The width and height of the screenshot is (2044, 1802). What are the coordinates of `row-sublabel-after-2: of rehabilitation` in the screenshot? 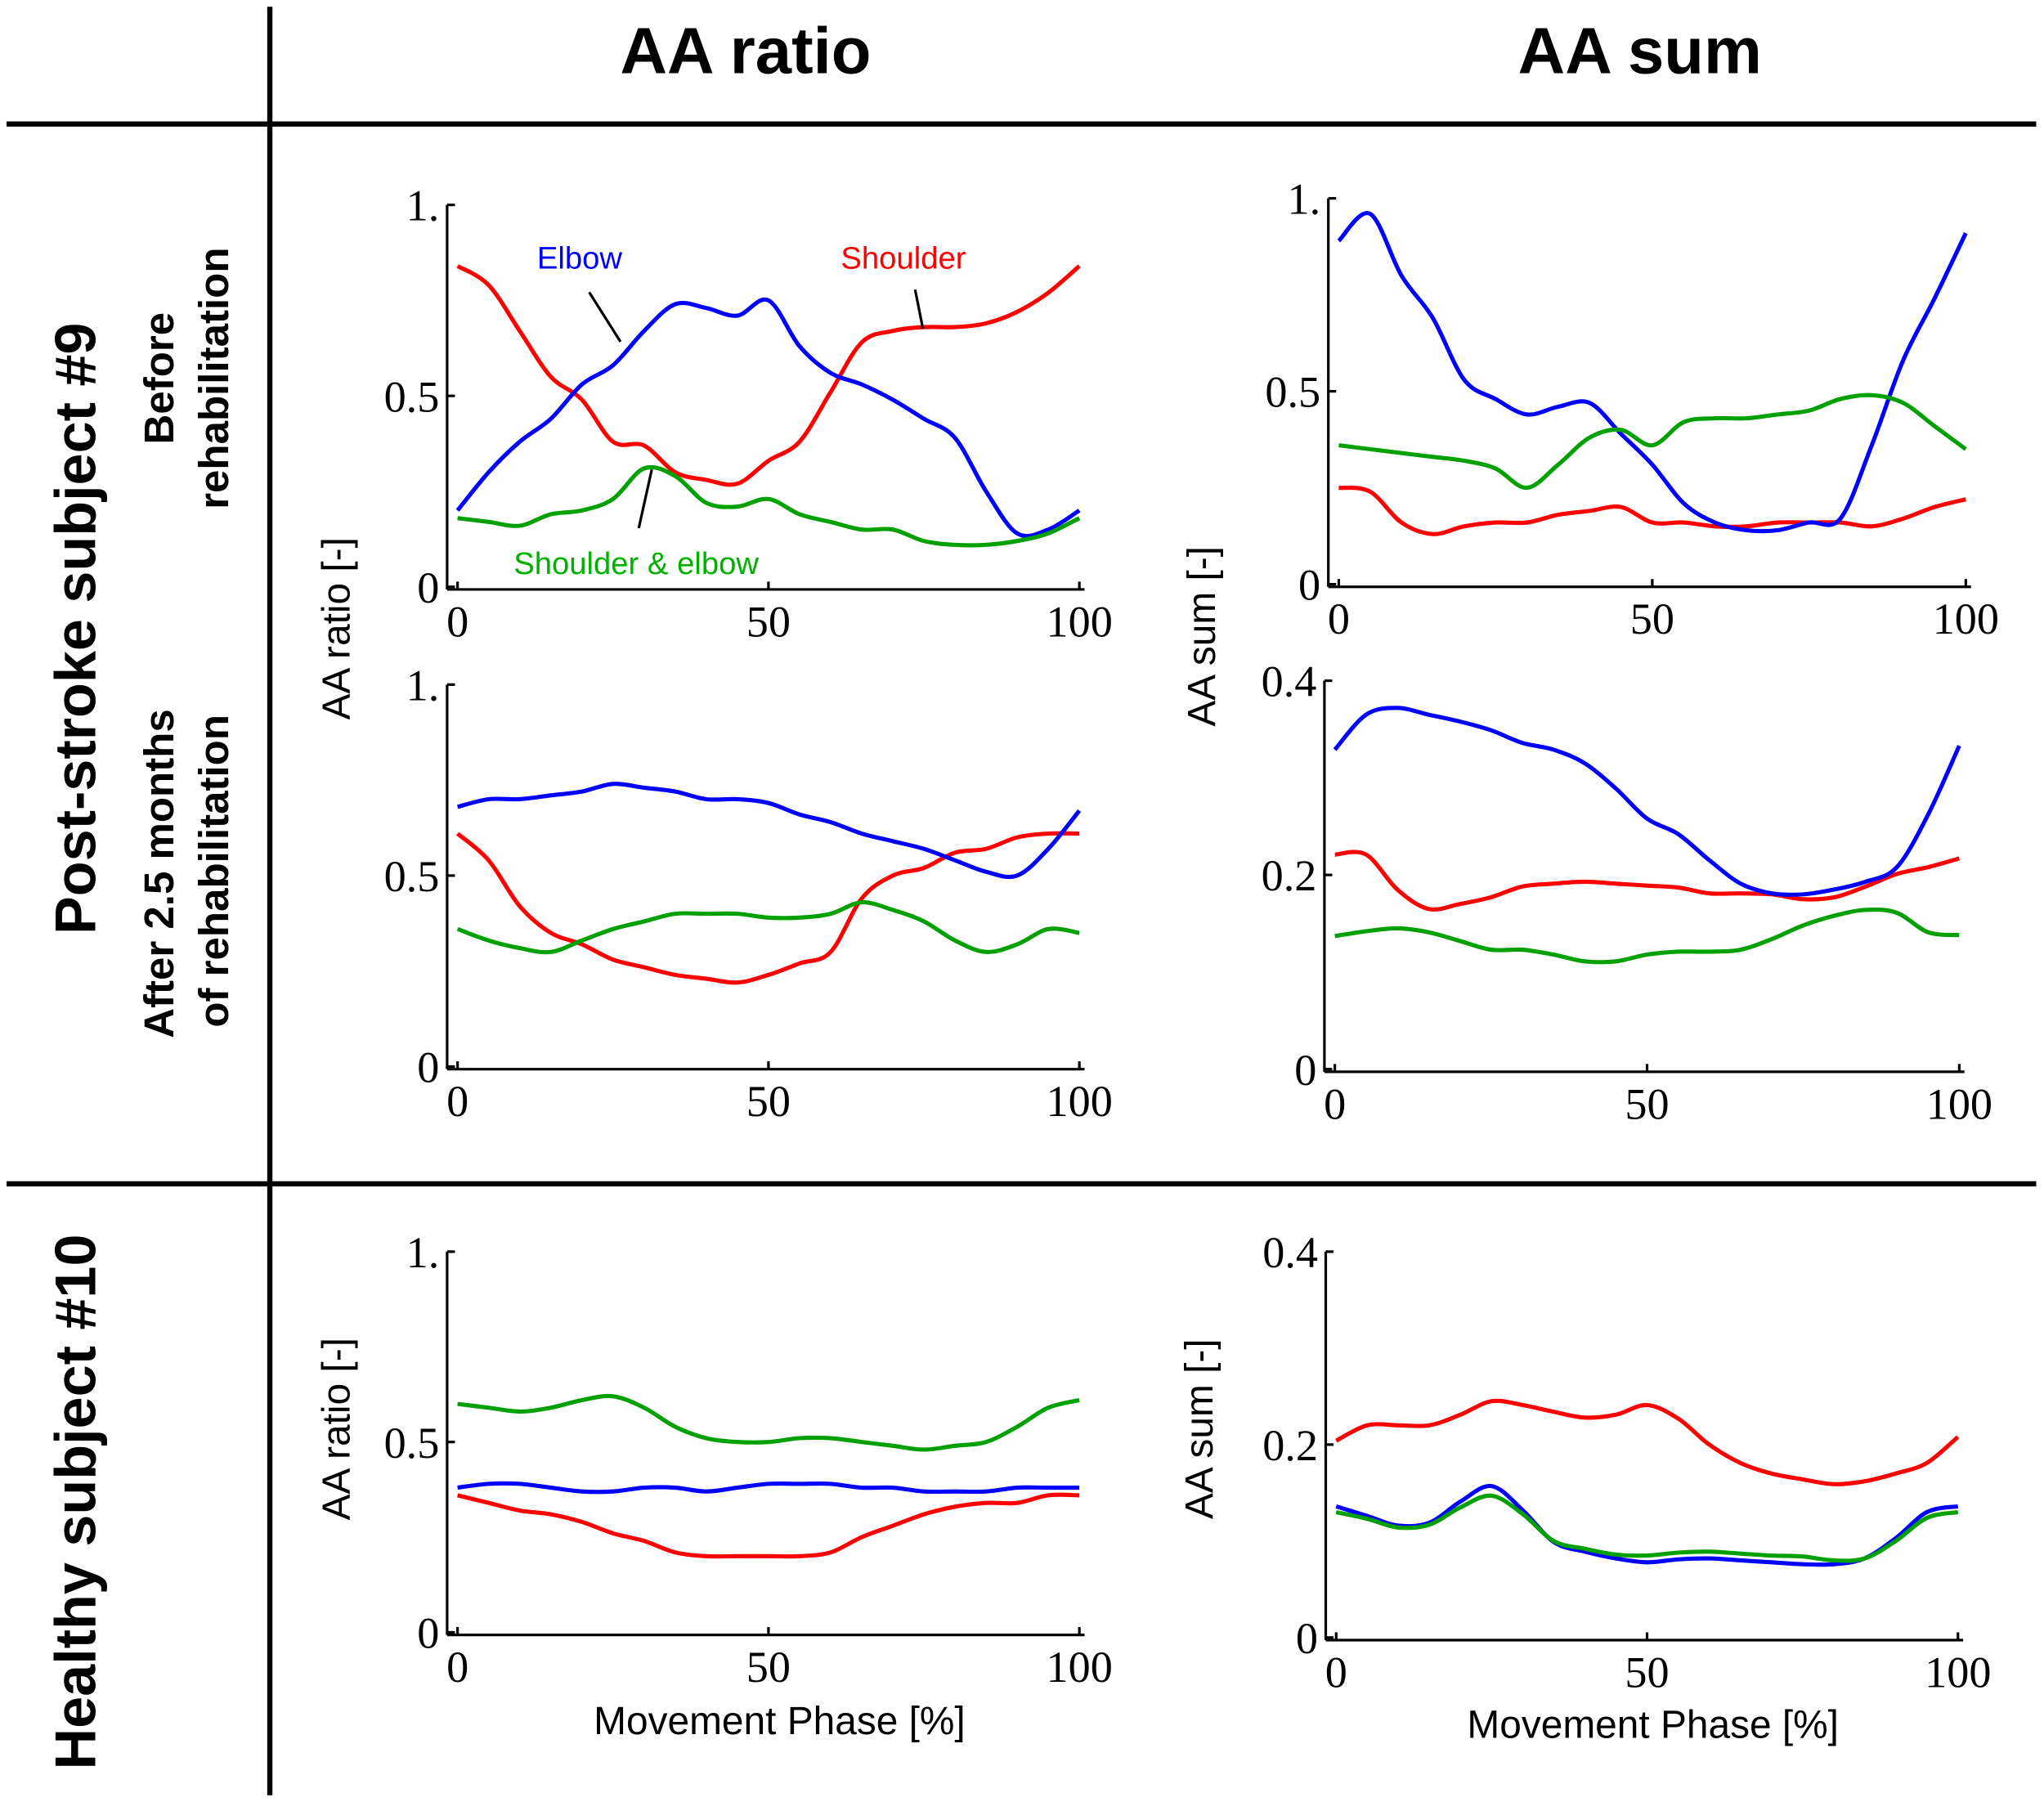 It's located at (214, 871).